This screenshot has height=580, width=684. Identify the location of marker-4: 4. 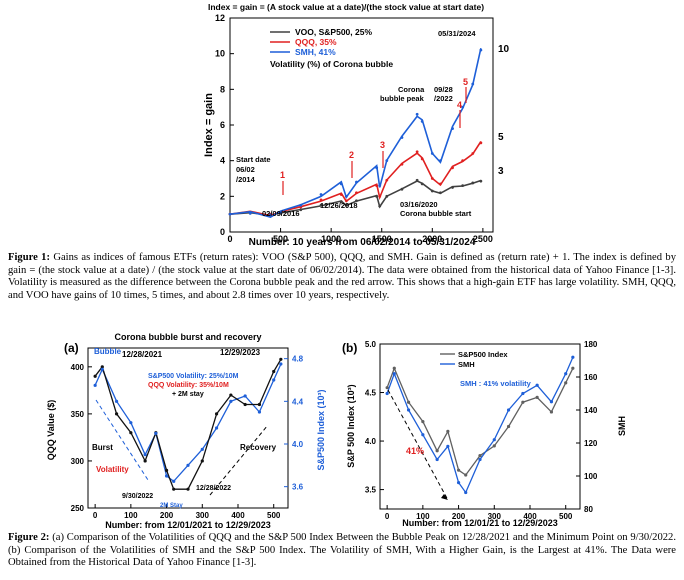
(459, 105).